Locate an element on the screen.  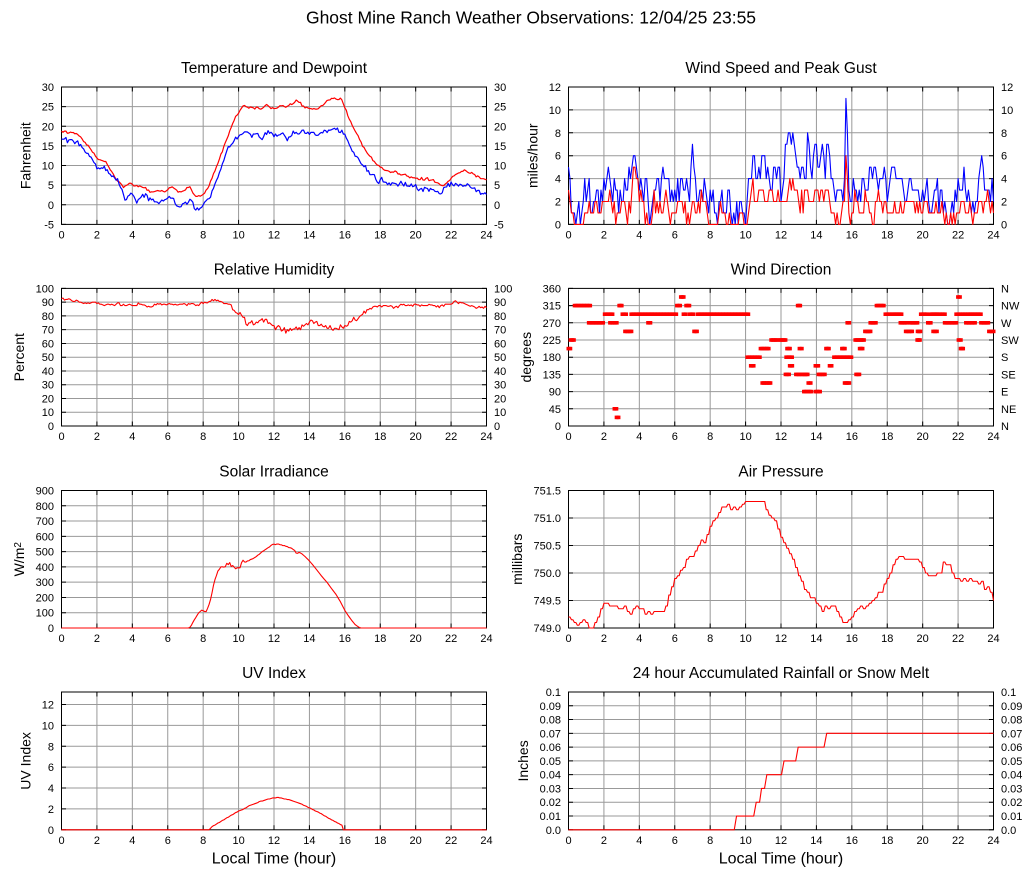
svg-text: 25 is located at coordinates (48, 108).